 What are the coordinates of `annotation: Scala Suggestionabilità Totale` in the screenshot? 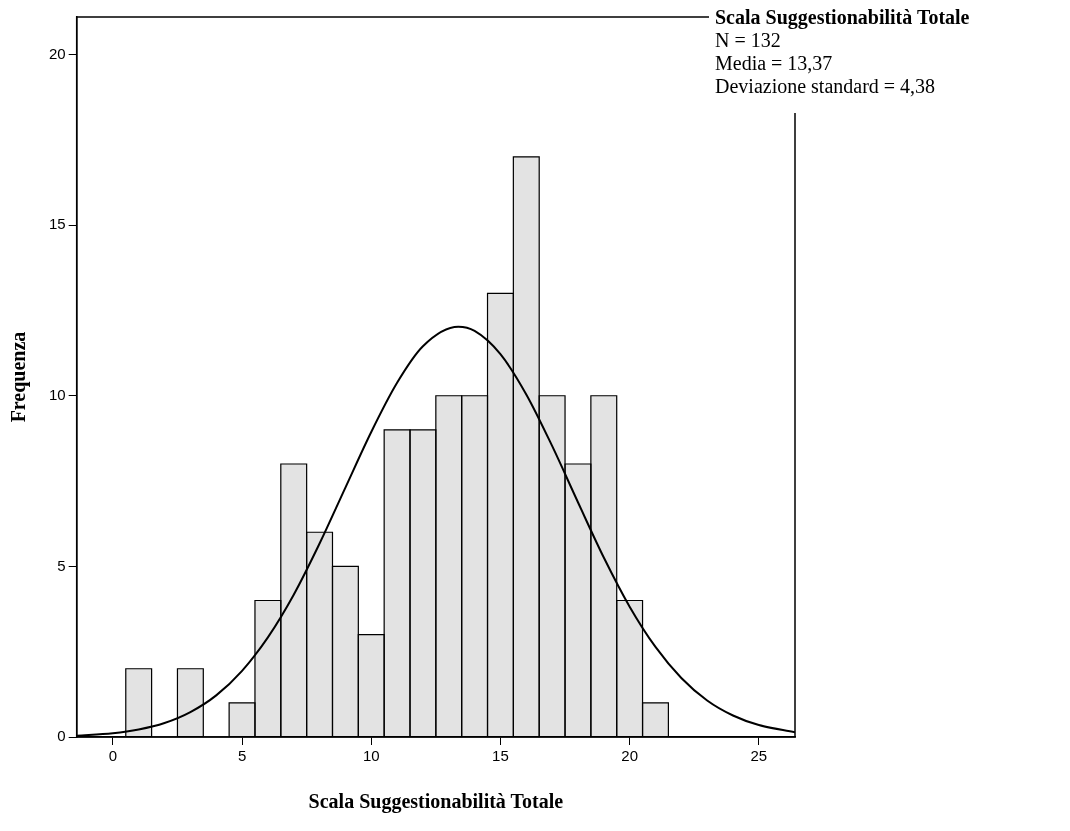 It's located at (842, 18).